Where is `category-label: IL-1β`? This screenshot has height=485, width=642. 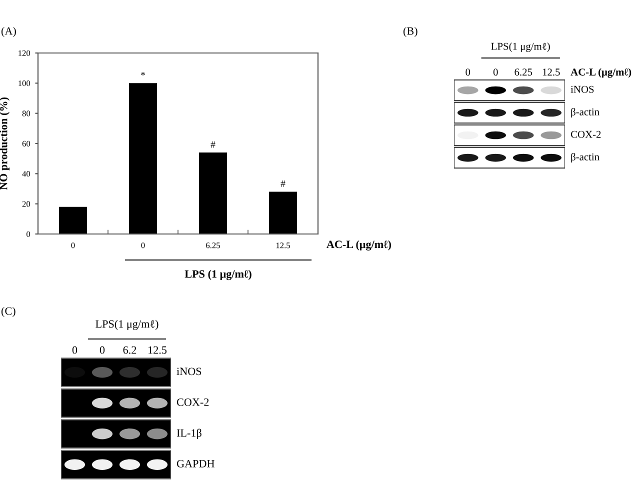
category-label: IL-1β is located at coordinates (189, 433).